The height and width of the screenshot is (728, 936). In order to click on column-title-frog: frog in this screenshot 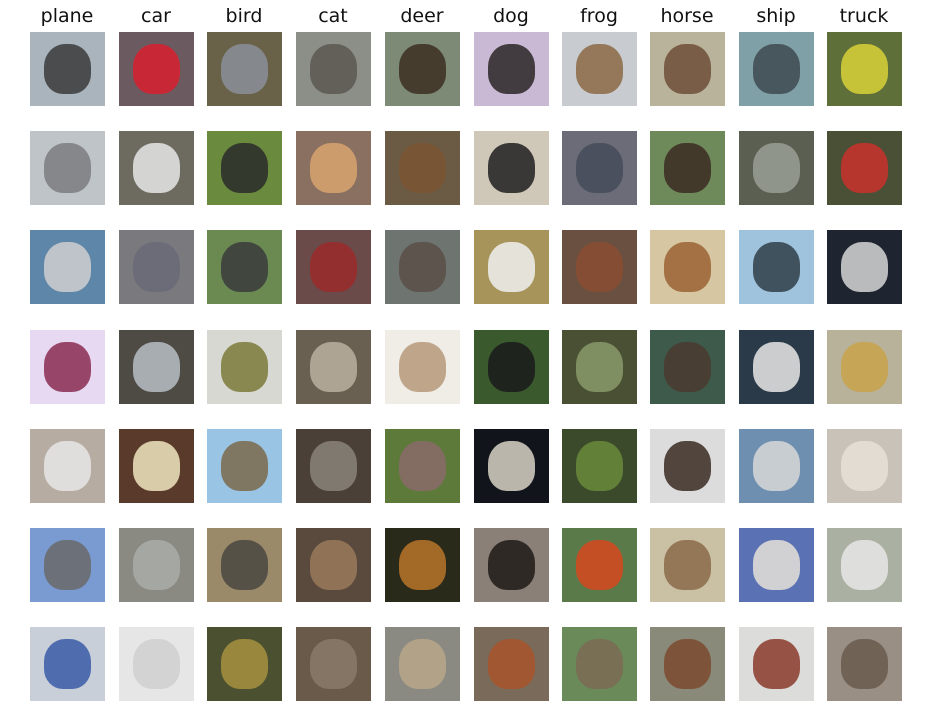, I will do `click(599, 16)`.